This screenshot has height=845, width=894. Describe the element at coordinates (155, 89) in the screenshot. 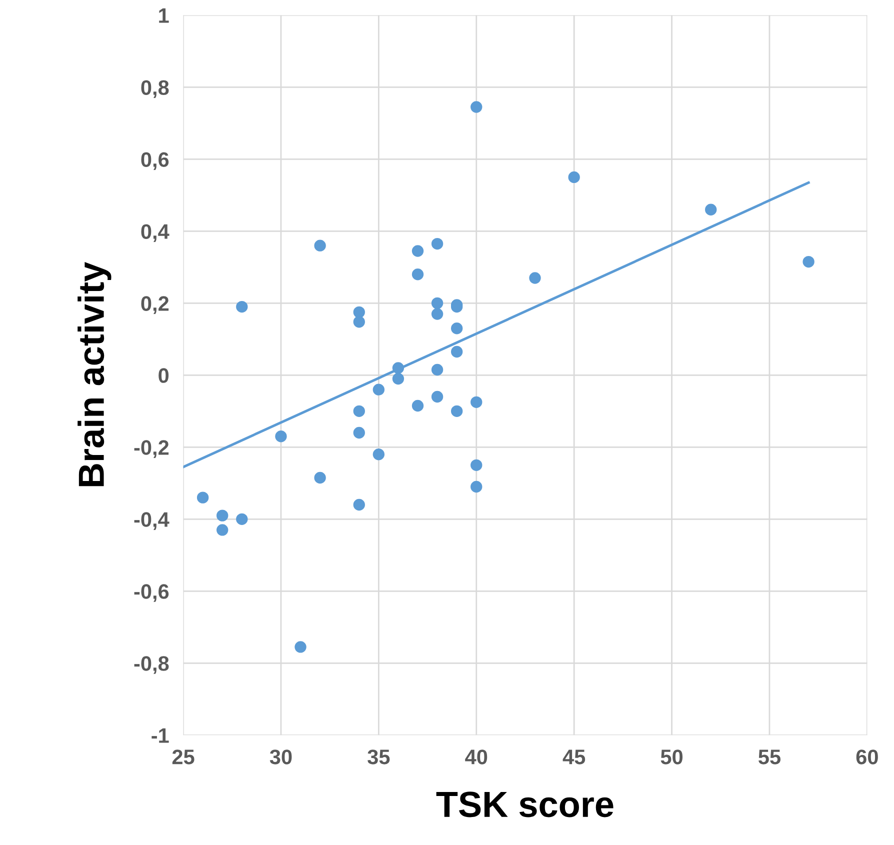

I see `y-tick-label: 0,8` at that location.